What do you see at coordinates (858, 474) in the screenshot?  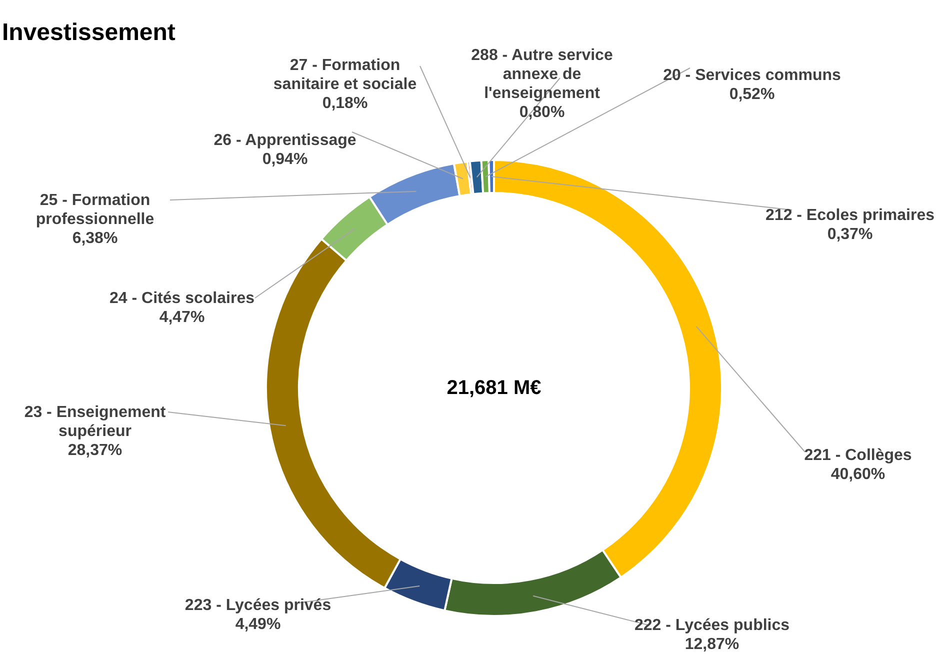 I see `data-label: 40,60%` at bounding box center [858, 474].